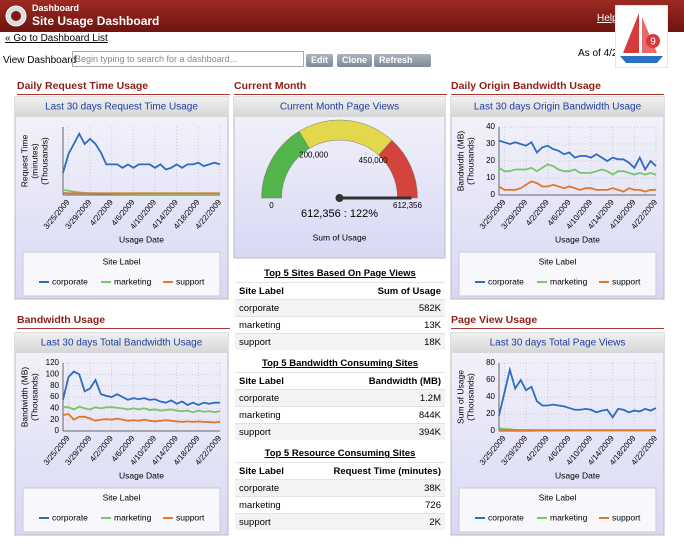 The height and width of the screenshot is (553, 684). I want to click on as-of: As of 4/2, so click(598, 53).